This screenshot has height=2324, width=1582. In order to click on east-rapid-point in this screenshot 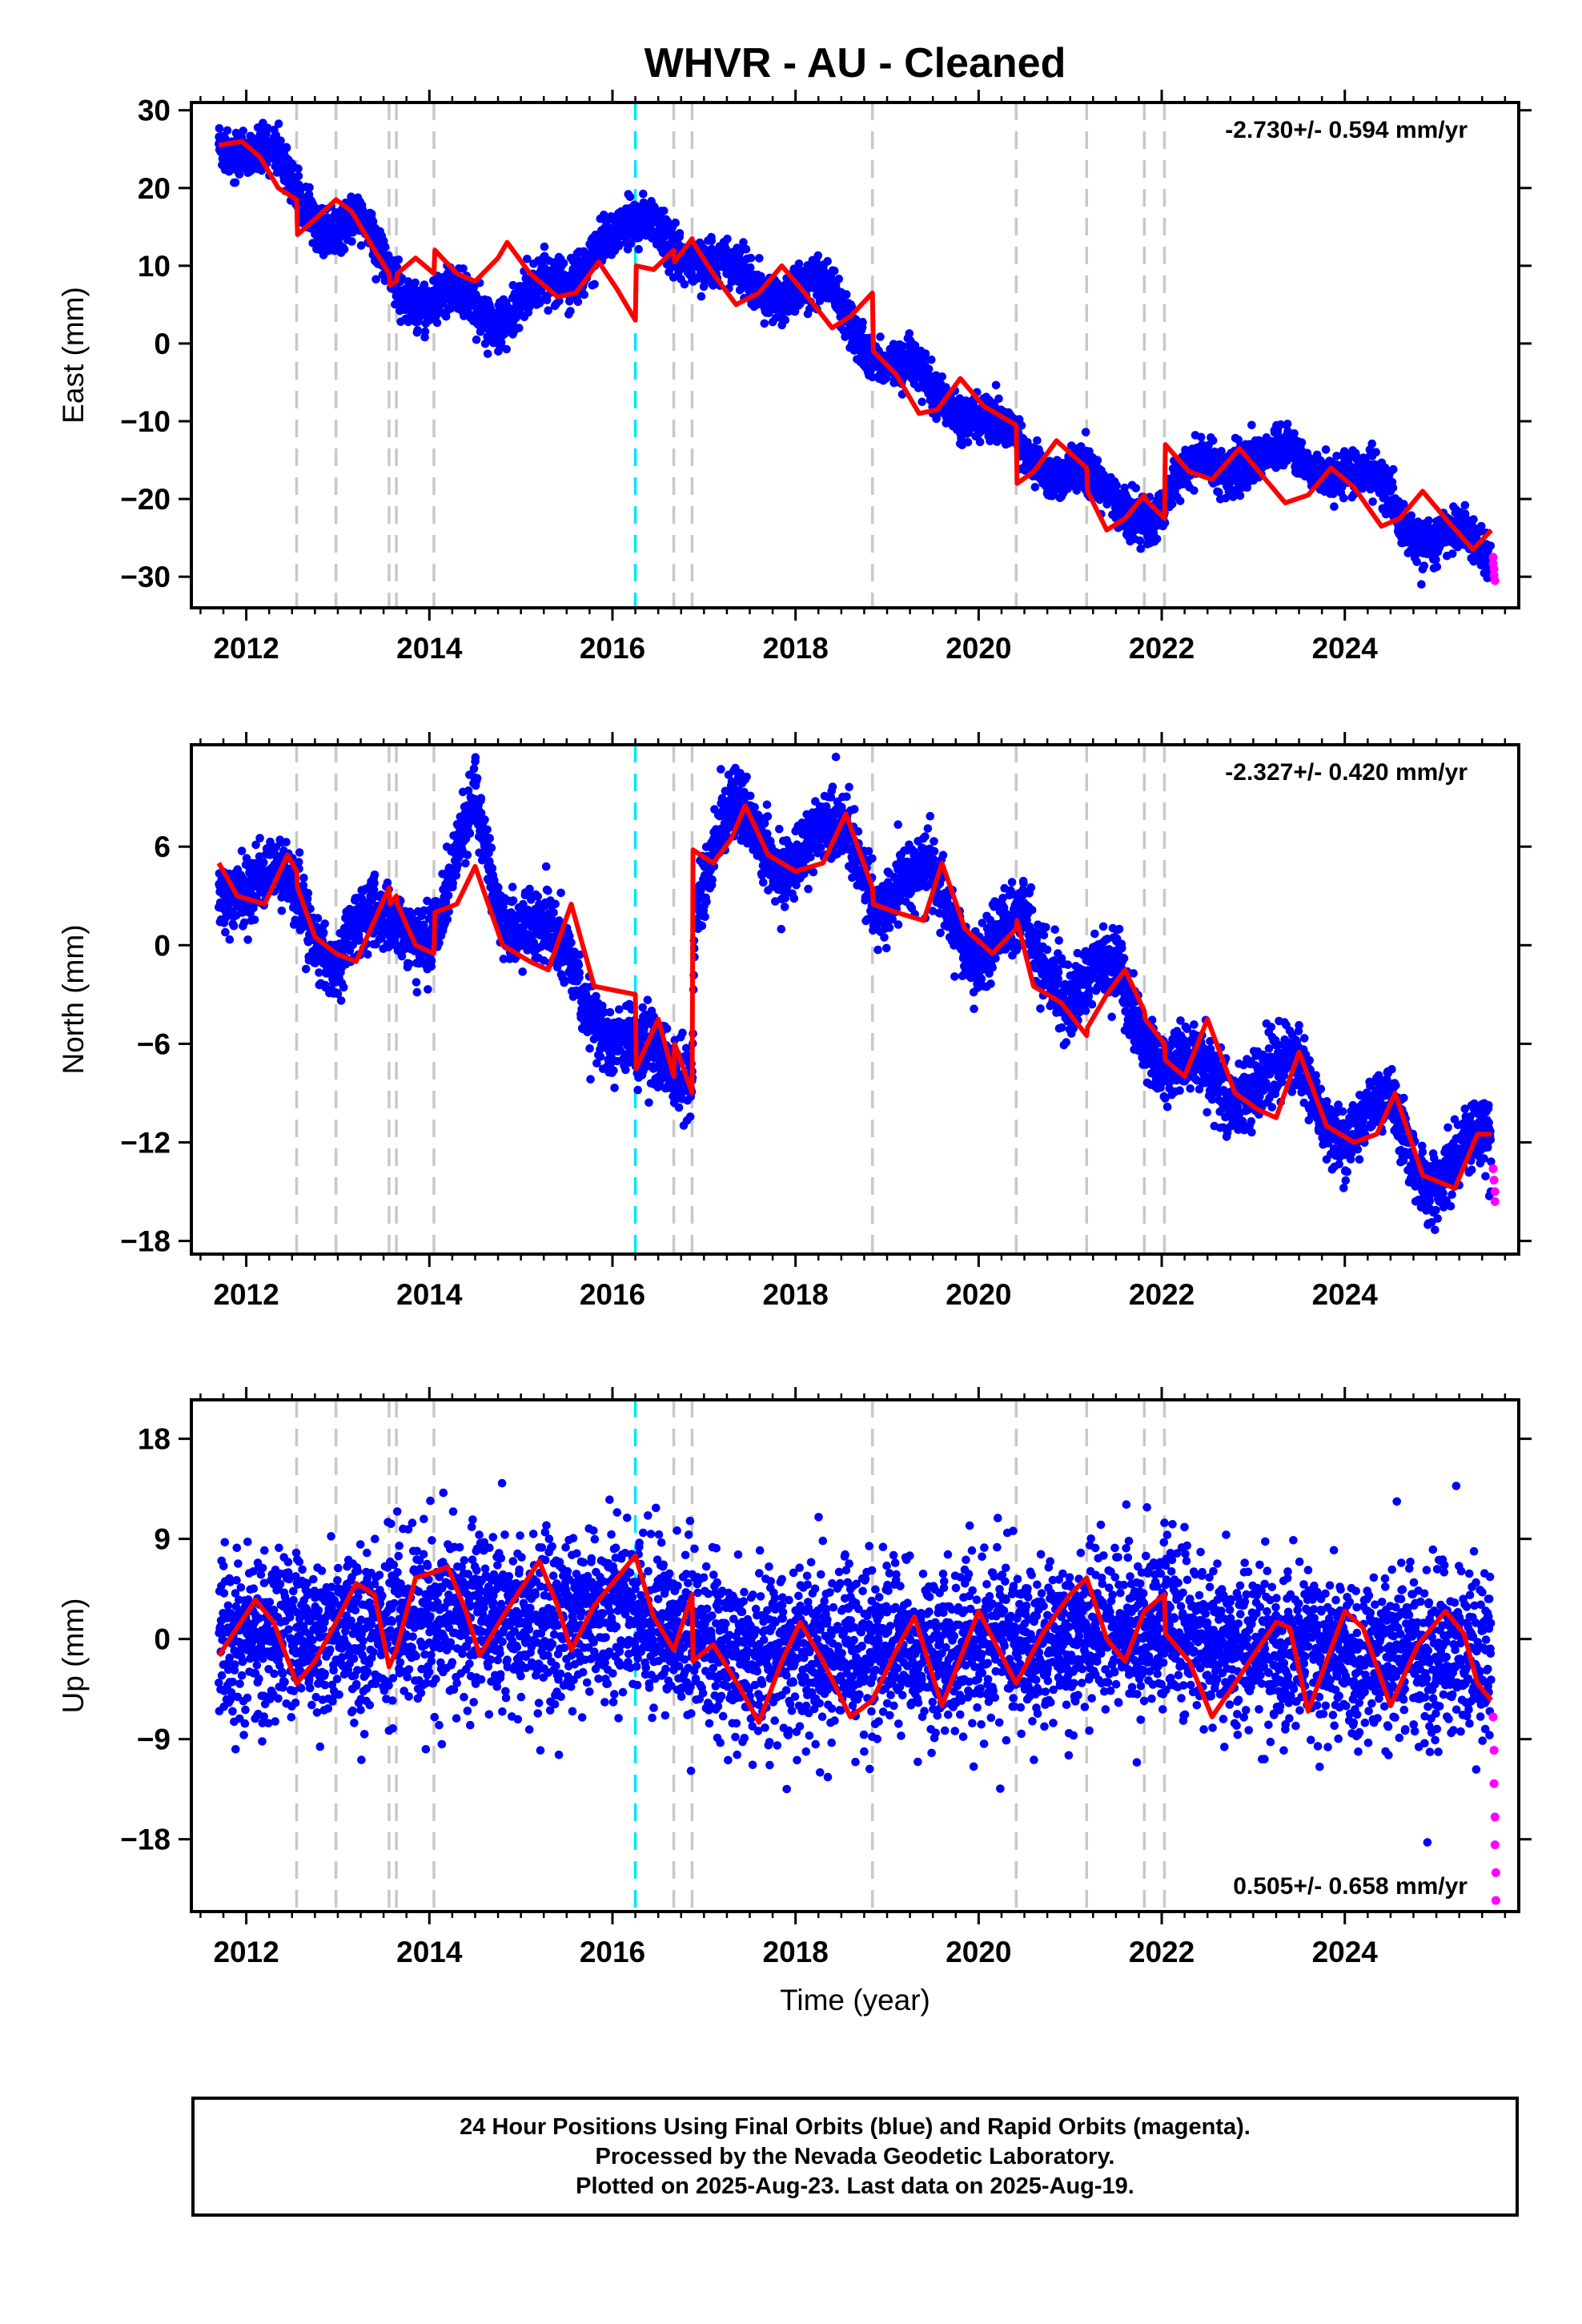, I will do `click(1493, 557)`.